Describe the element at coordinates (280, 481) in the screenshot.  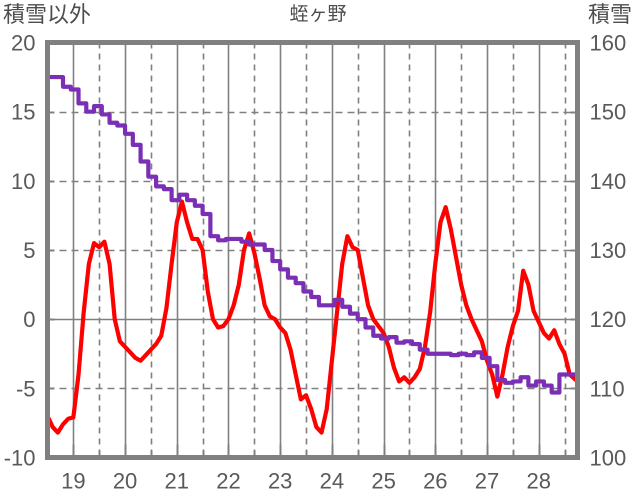
I see `x-axis-tick-label: 23` at that location.